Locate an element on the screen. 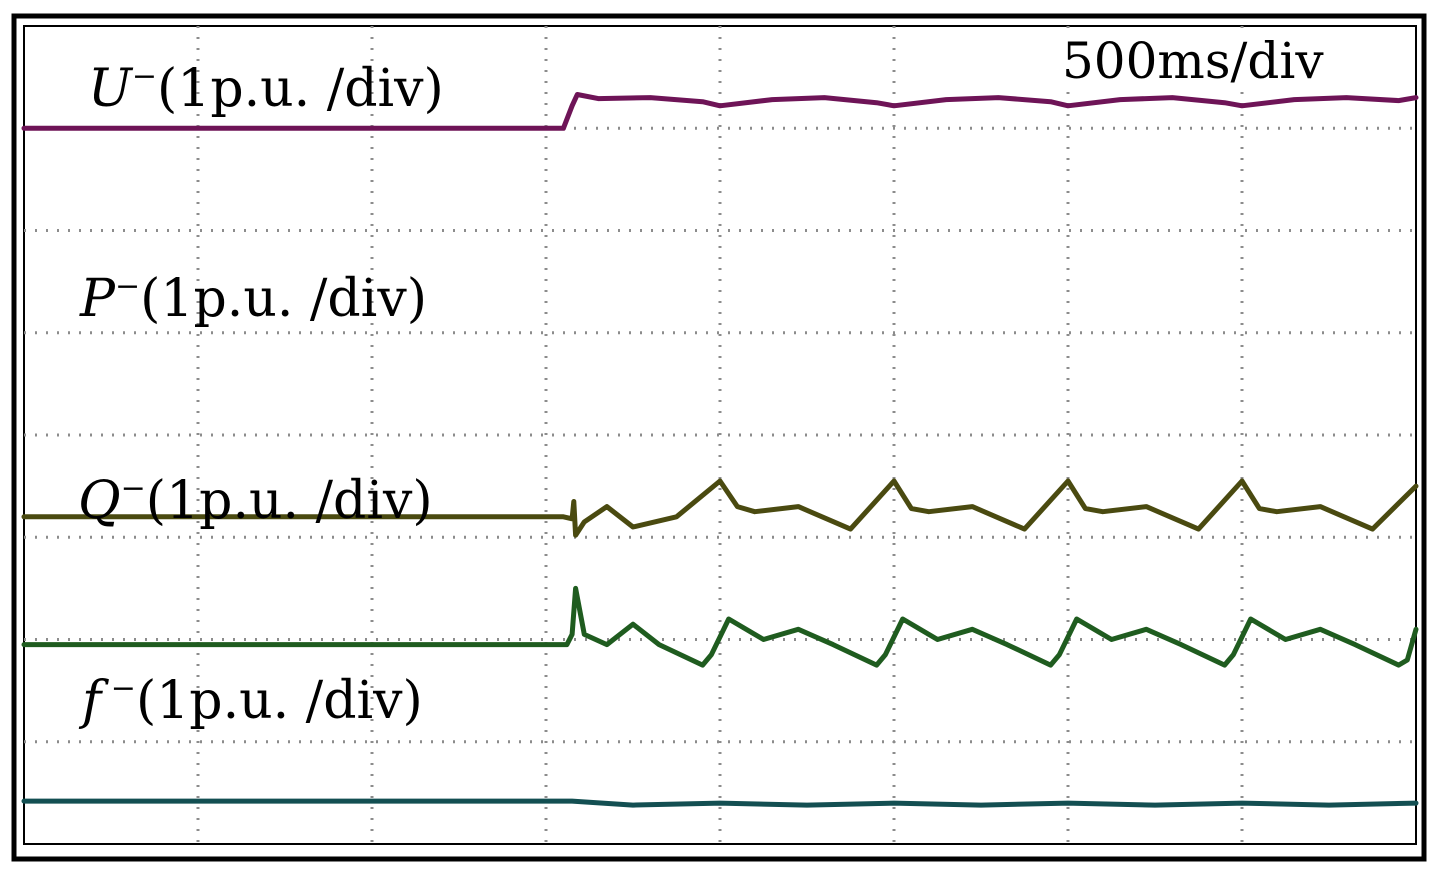 This screenshot has width=1444, height=881. f-scale: (1p.u. /div) is located at coordinates (279, 701).